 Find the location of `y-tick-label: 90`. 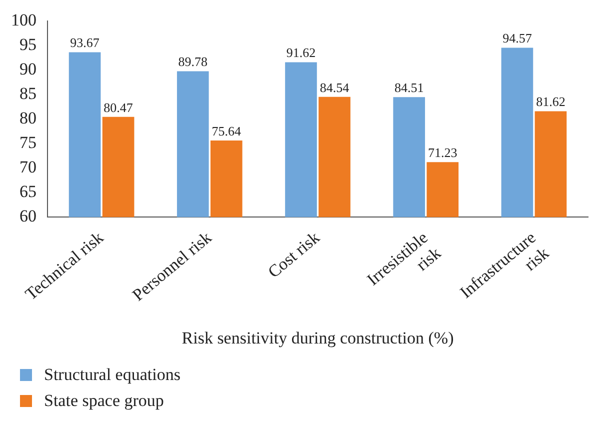

y-tick-label: 90 is located at coordinates (28, 69).